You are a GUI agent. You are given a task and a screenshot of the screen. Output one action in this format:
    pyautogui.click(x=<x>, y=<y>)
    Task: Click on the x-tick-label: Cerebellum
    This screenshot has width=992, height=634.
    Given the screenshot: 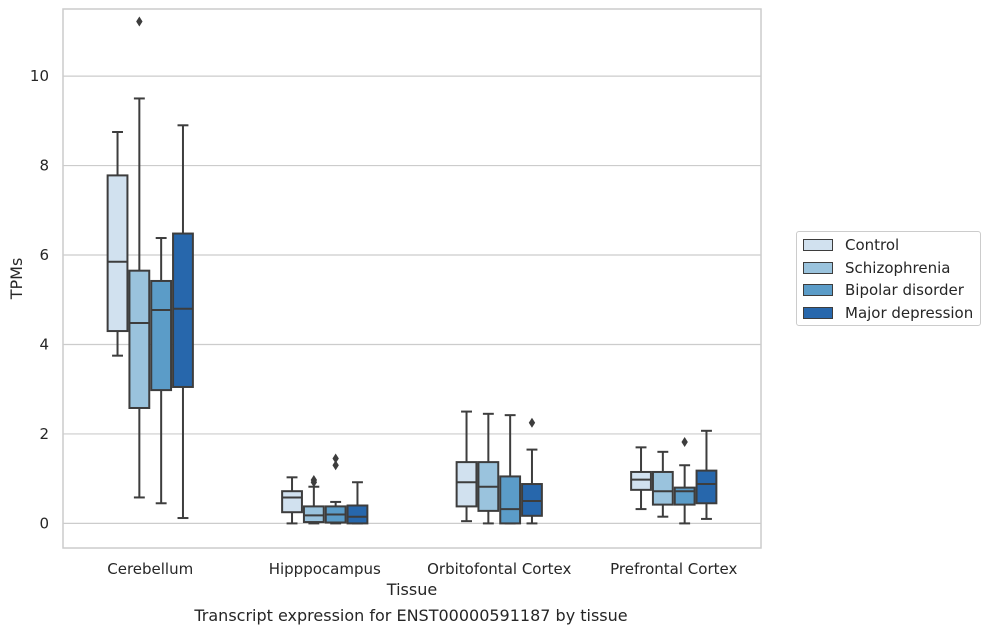 What is the action you would take?
    pyautogui.click(x=150, y=569)
    